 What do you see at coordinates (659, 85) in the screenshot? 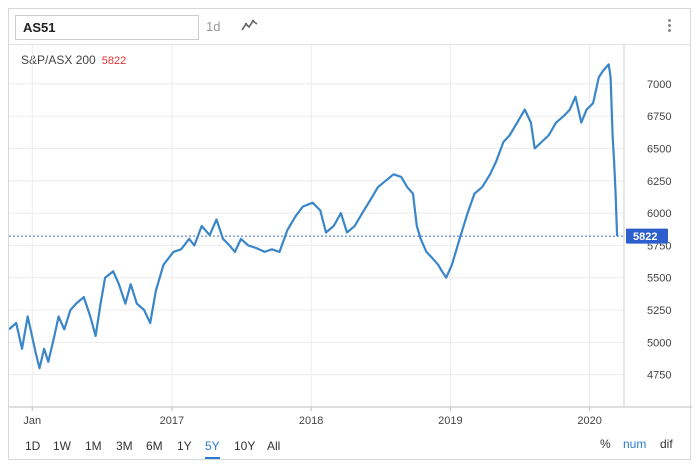
I see `y-tick-label: 7000` at bounding box center [659, 85].